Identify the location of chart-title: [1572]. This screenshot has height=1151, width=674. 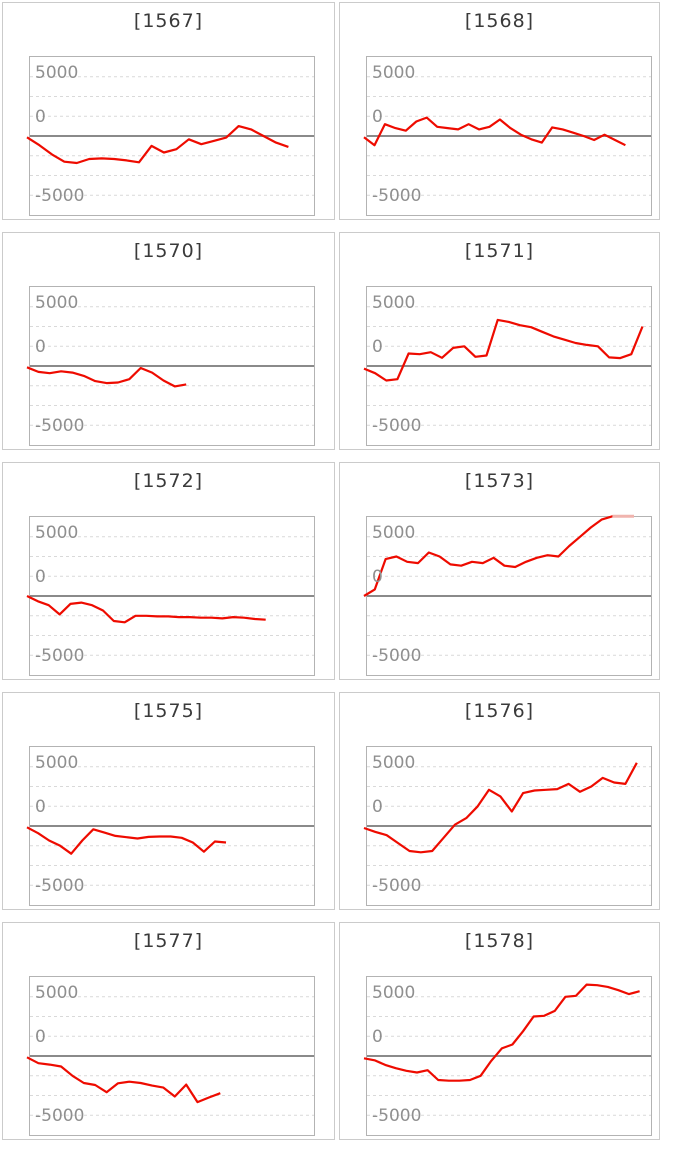
(168, 481).